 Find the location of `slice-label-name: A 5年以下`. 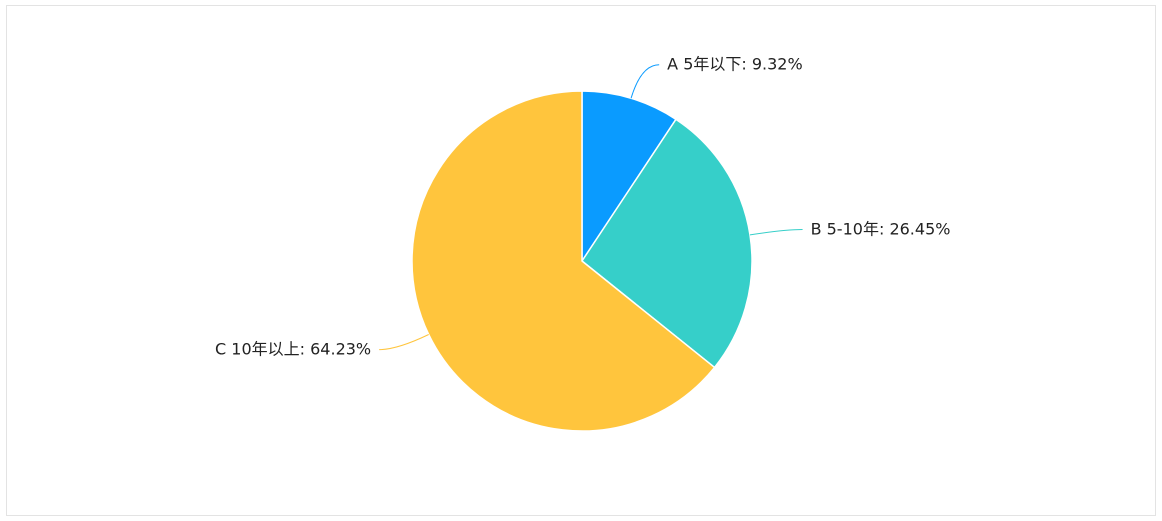

slice-label-name: A 5年以下 is located at coordinates (704, 63).